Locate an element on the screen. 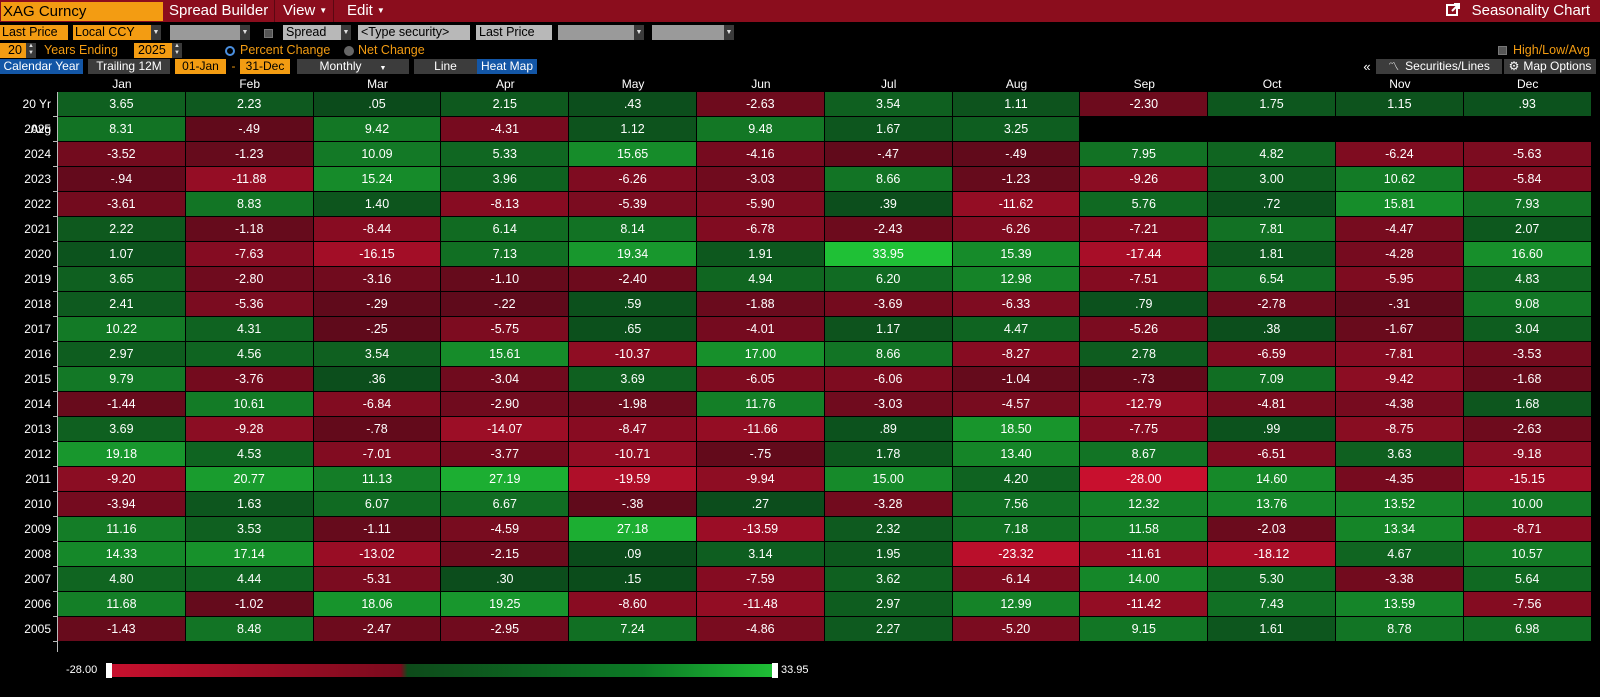 This screenshot has width=1600, height=697. heatmap-cell: -5.26 is located at coordinates (1144, 329).